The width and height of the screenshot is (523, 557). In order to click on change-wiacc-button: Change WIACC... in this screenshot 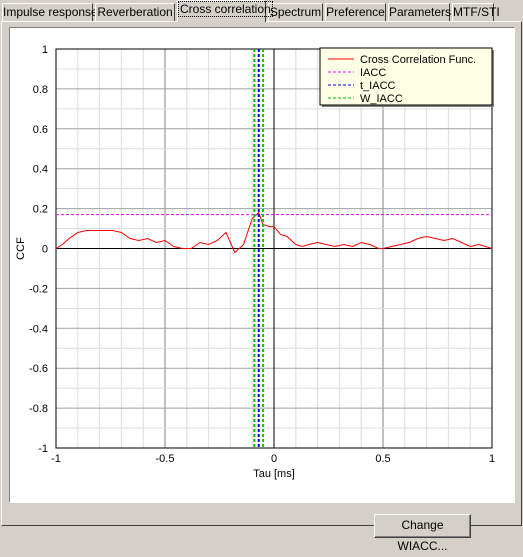, I will do `click(422, 533)`.